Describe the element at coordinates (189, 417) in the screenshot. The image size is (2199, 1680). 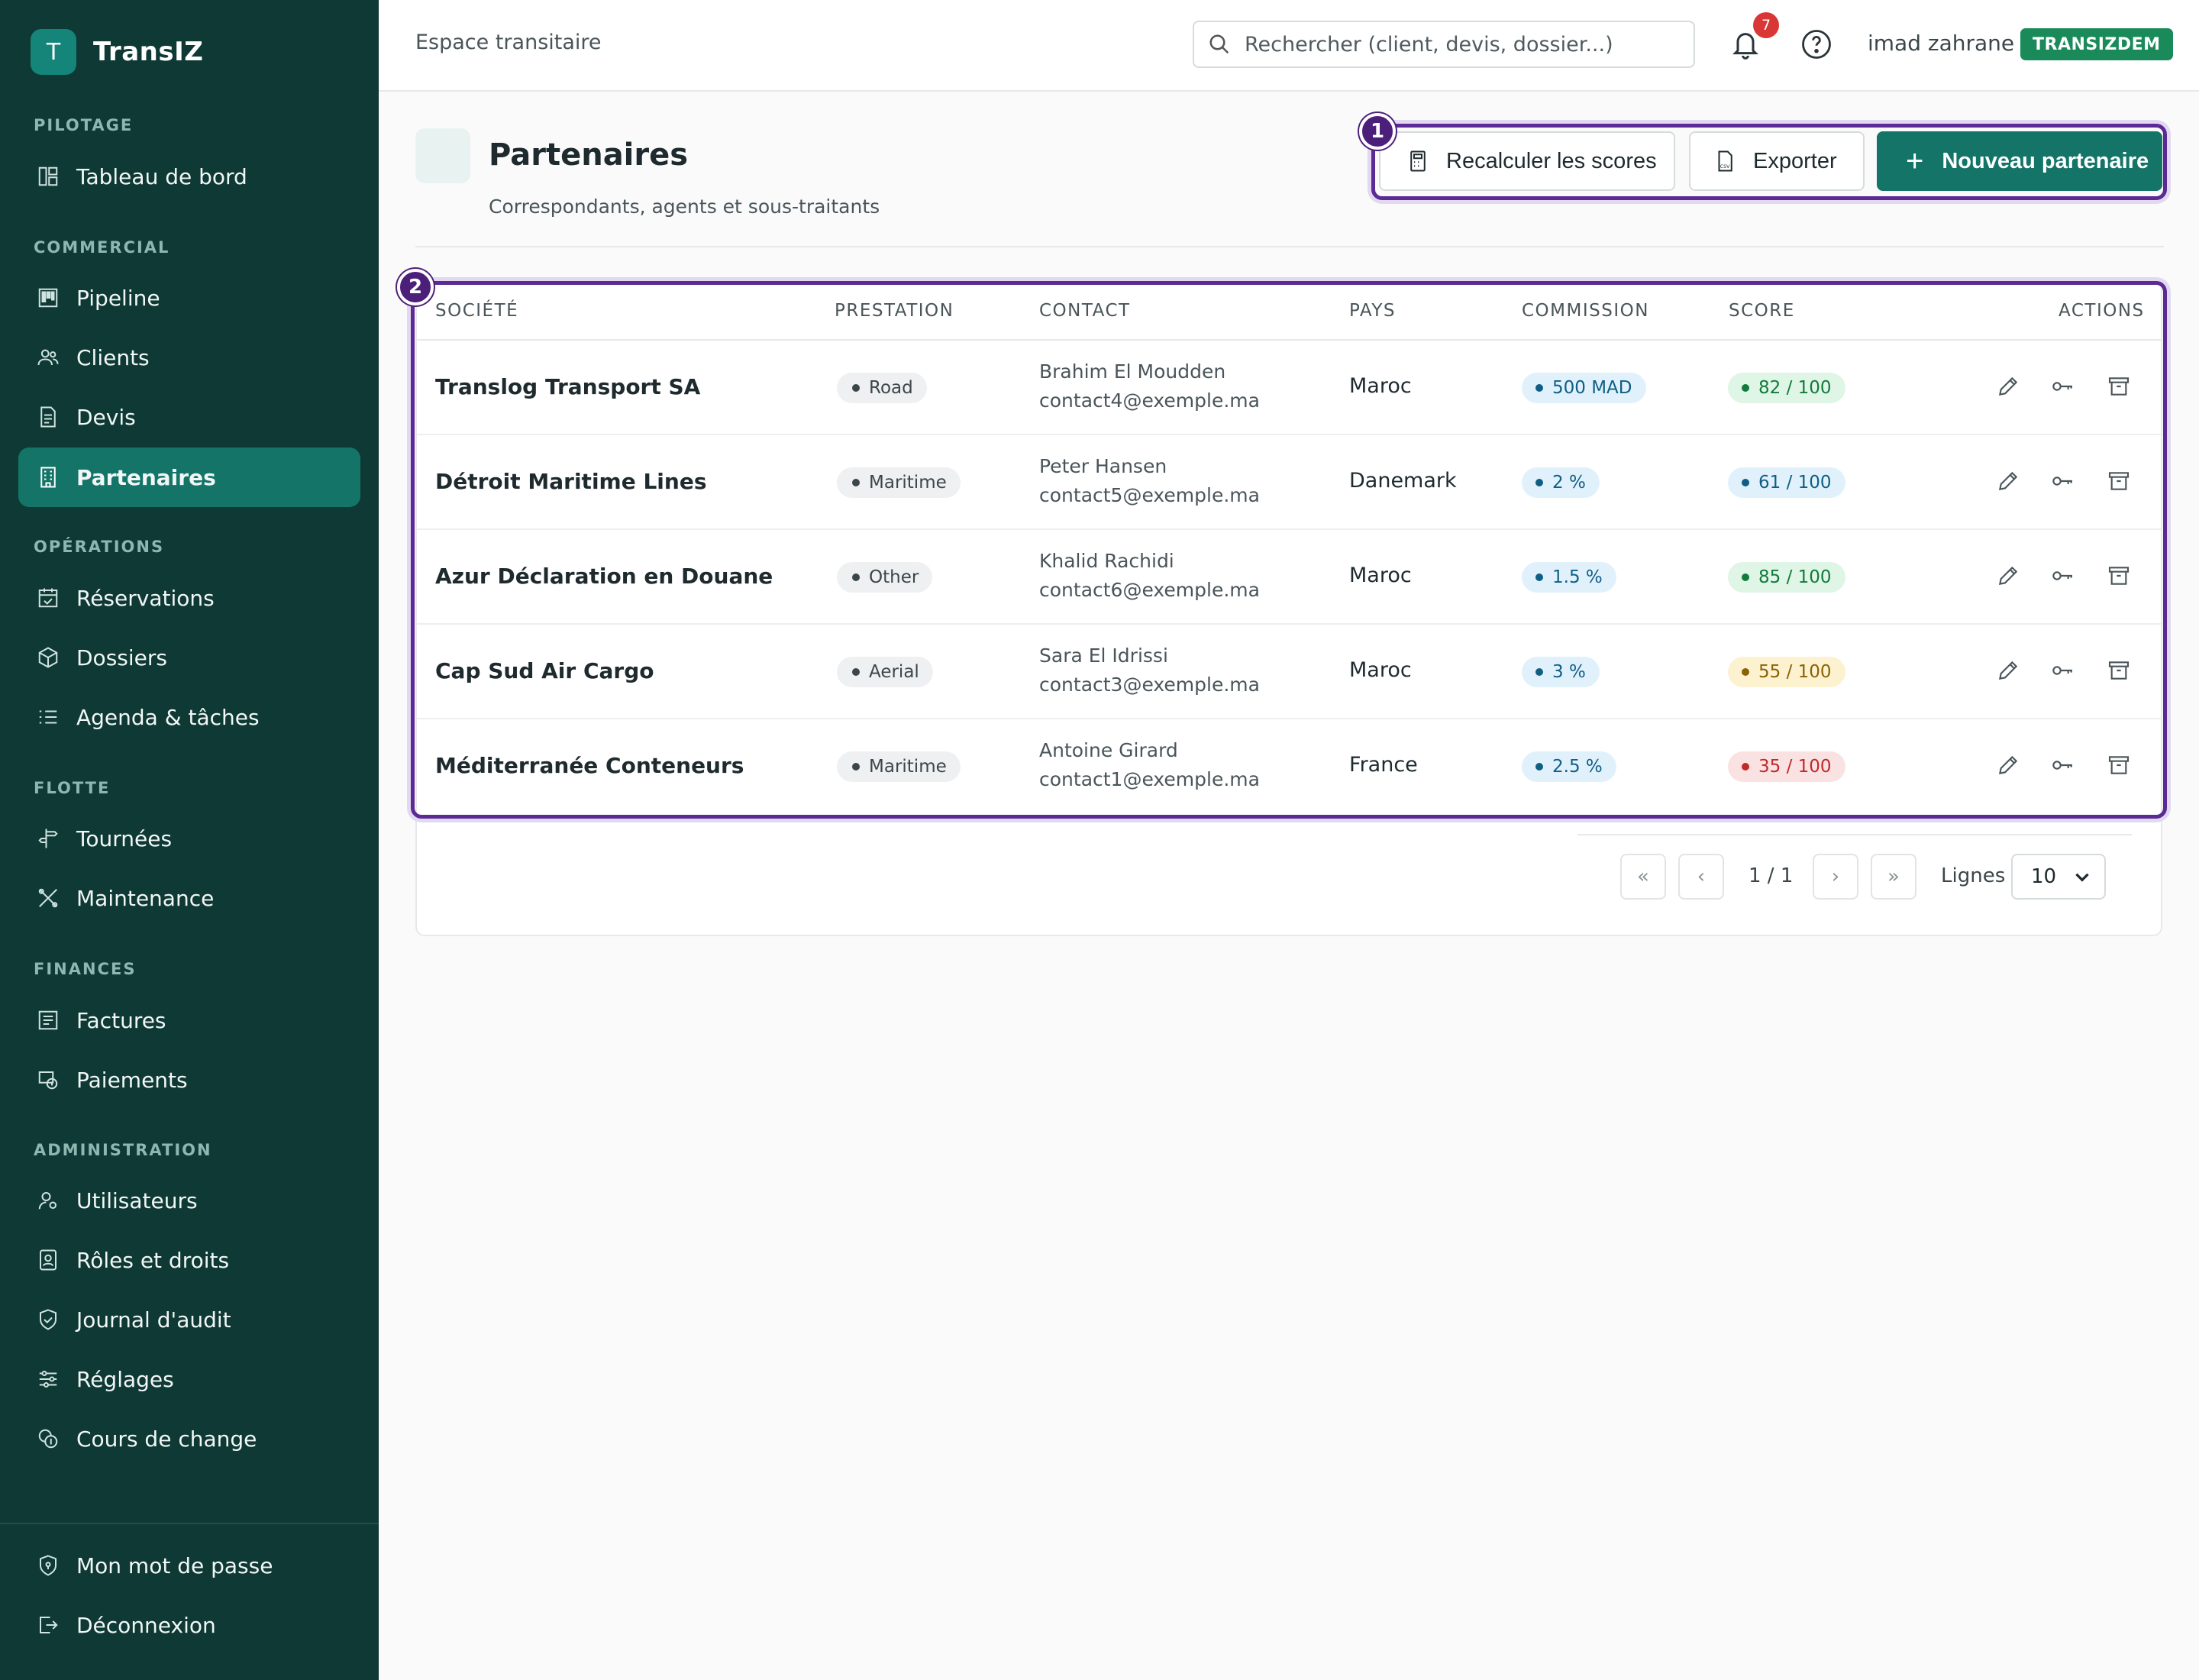
I see `sidebar-item-devis: Devis` at that location.